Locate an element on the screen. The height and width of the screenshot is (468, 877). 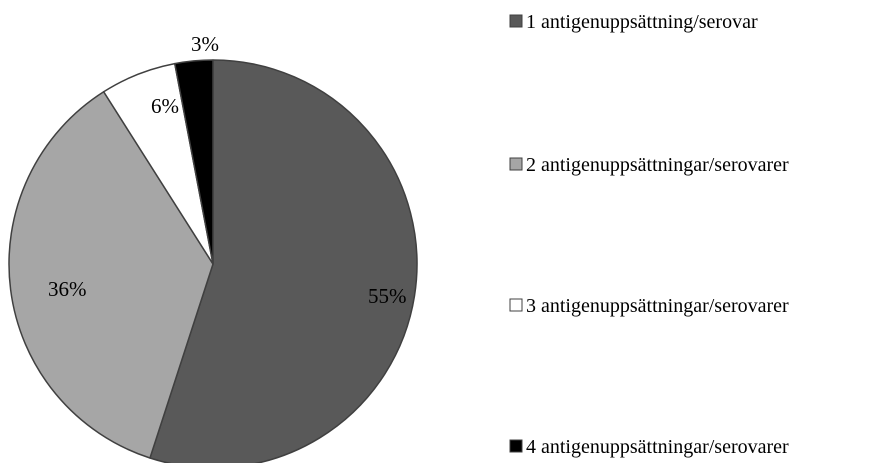
data-label-2: 36% is located at coordinates (67, 289).